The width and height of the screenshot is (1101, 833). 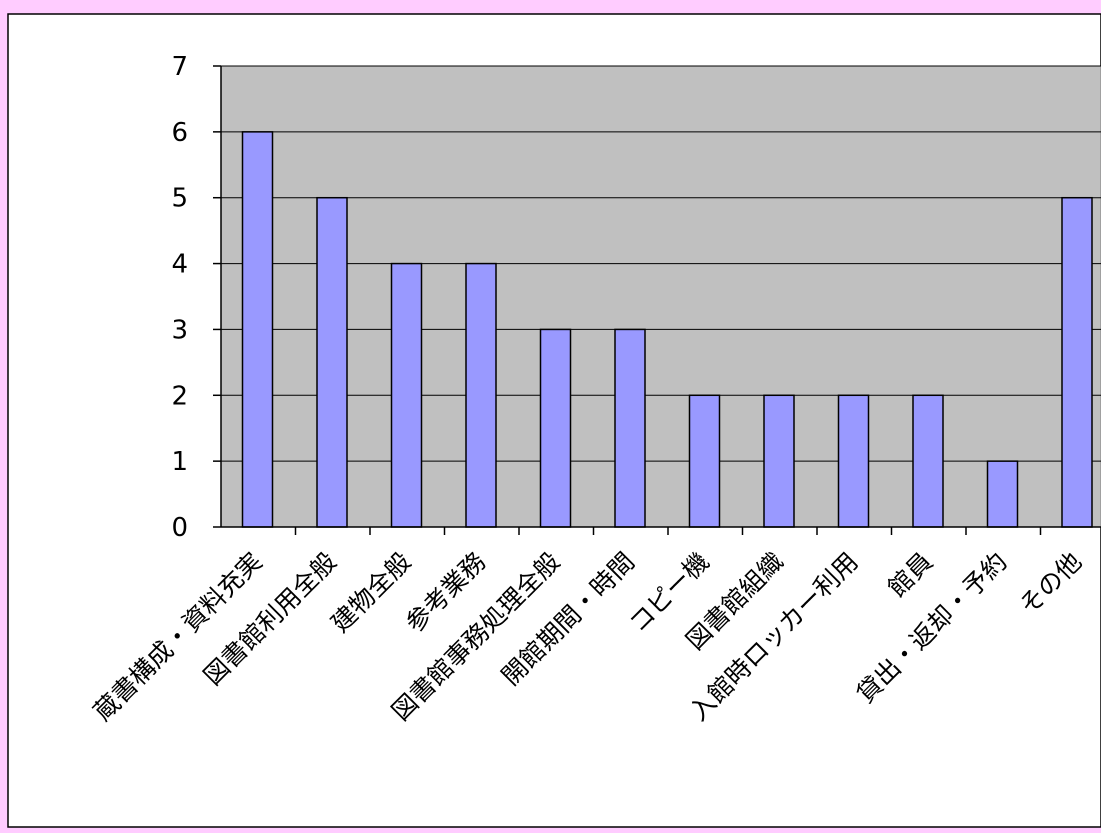 What do you see at coordinates (179, 199) in the screenshot?
I see `y-tick-label: 5` at bounding box center [179, 199].